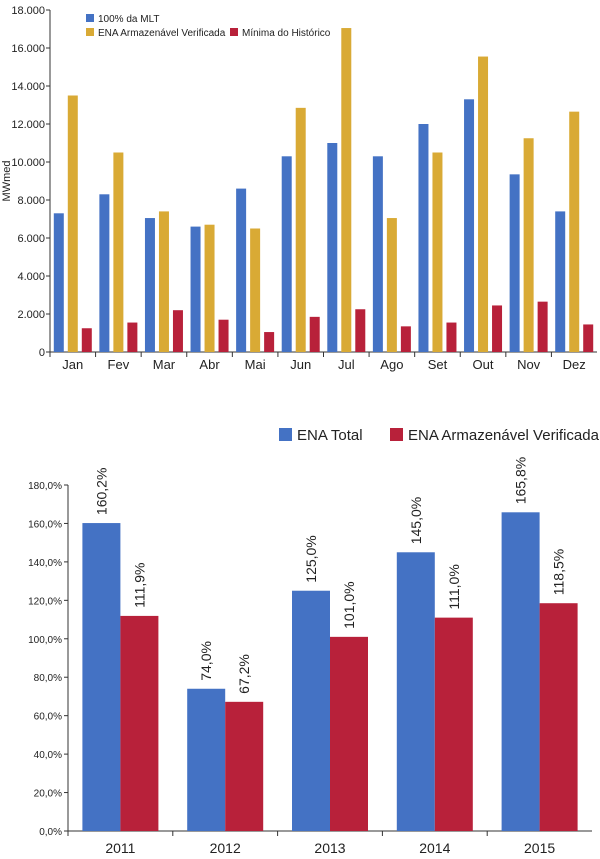 Image resolution: width=600 pixels, height=859 pixels. I want to click on x-tick-label: Abr, so click(209, 364).